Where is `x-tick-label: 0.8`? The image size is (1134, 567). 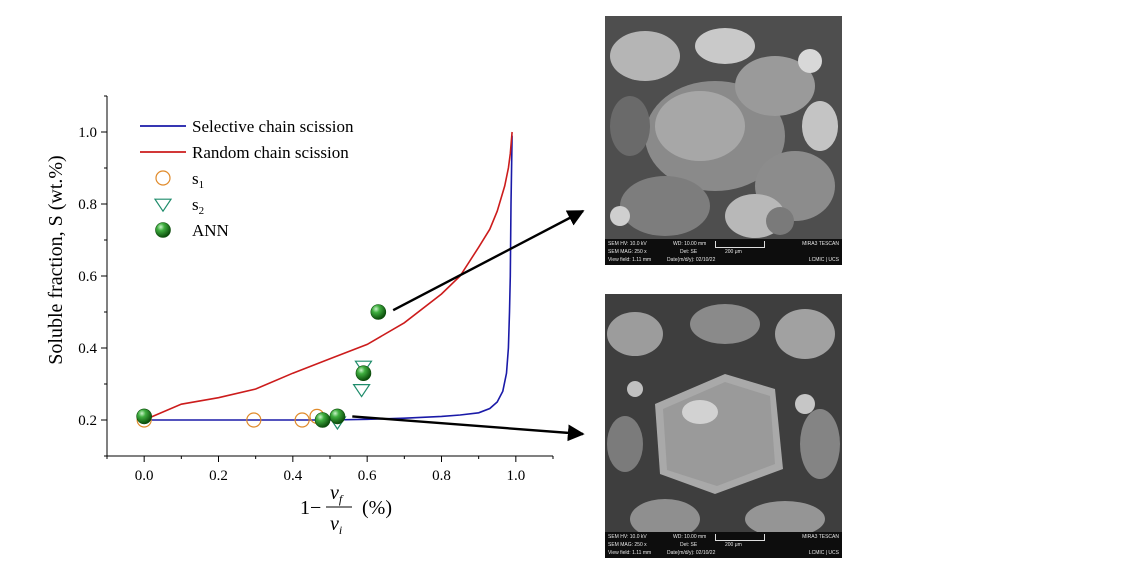 x-tick-label: 0.8 is located at coordinates (441, 476).